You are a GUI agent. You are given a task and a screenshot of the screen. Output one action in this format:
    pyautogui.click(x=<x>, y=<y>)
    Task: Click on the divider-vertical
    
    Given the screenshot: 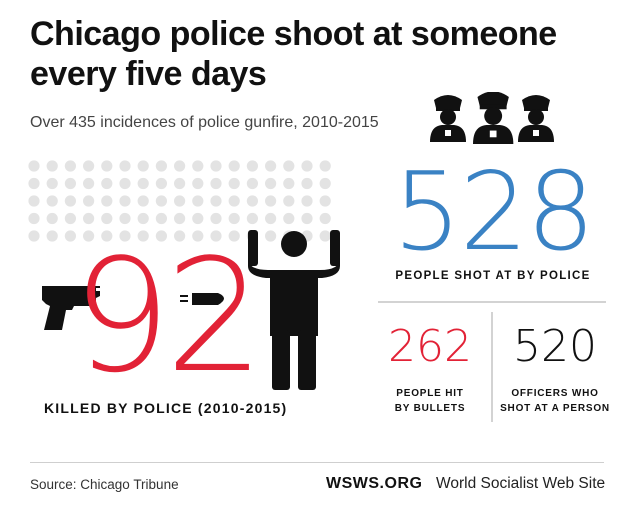 What is the action you would take?
    pyautogui.click(x=492, y=367)
    